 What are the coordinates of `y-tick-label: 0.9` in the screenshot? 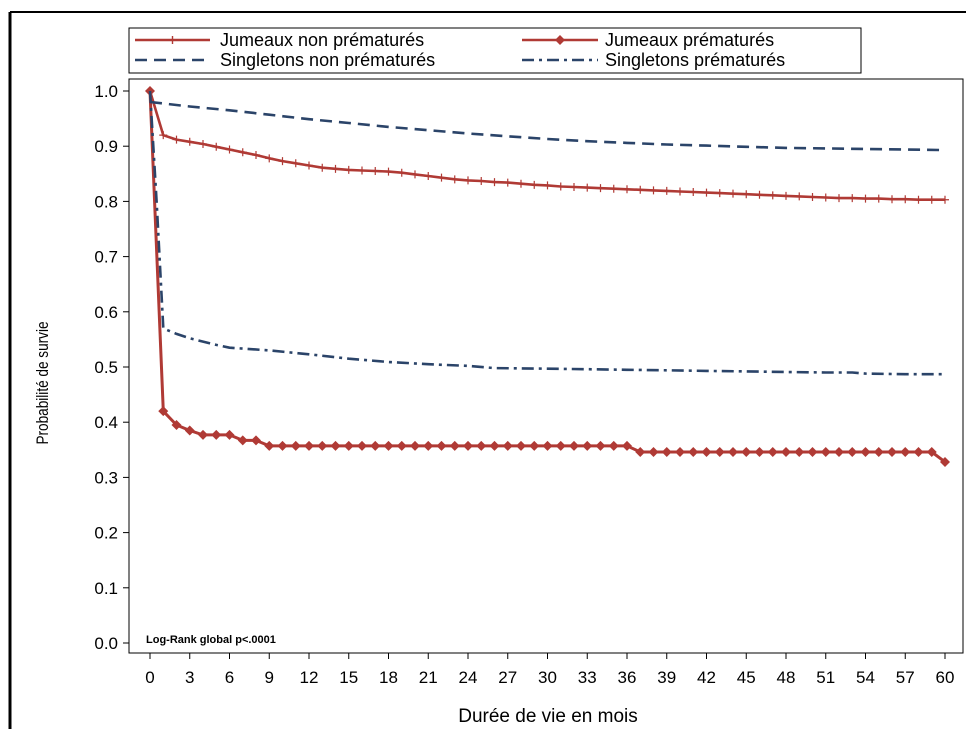 It's located at (106, 146).